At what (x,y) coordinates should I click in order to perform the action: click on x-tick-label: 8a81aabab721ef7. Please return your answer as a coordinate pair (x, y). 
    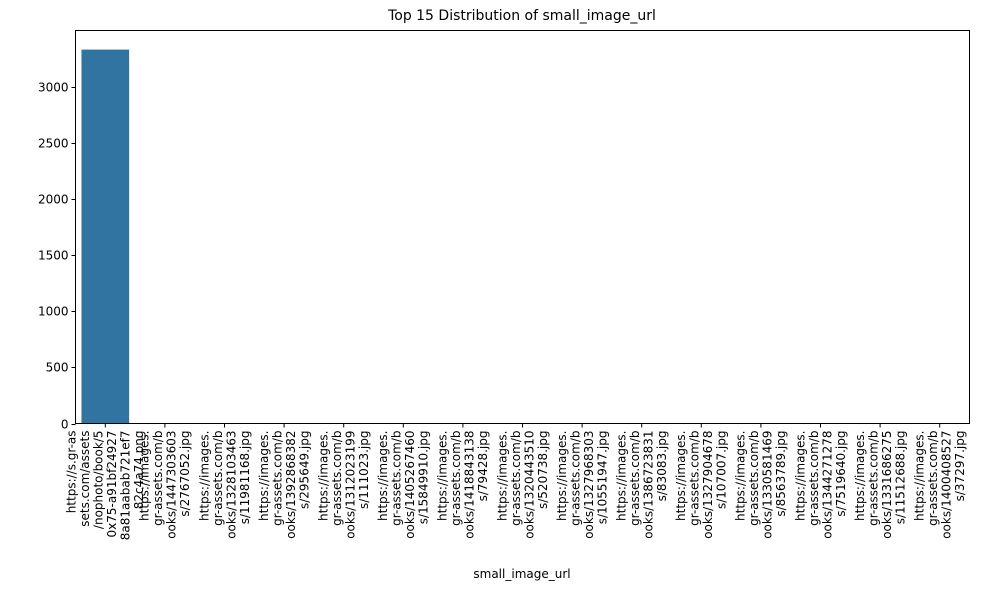
    Looking at the image, I should click on (126, 486).